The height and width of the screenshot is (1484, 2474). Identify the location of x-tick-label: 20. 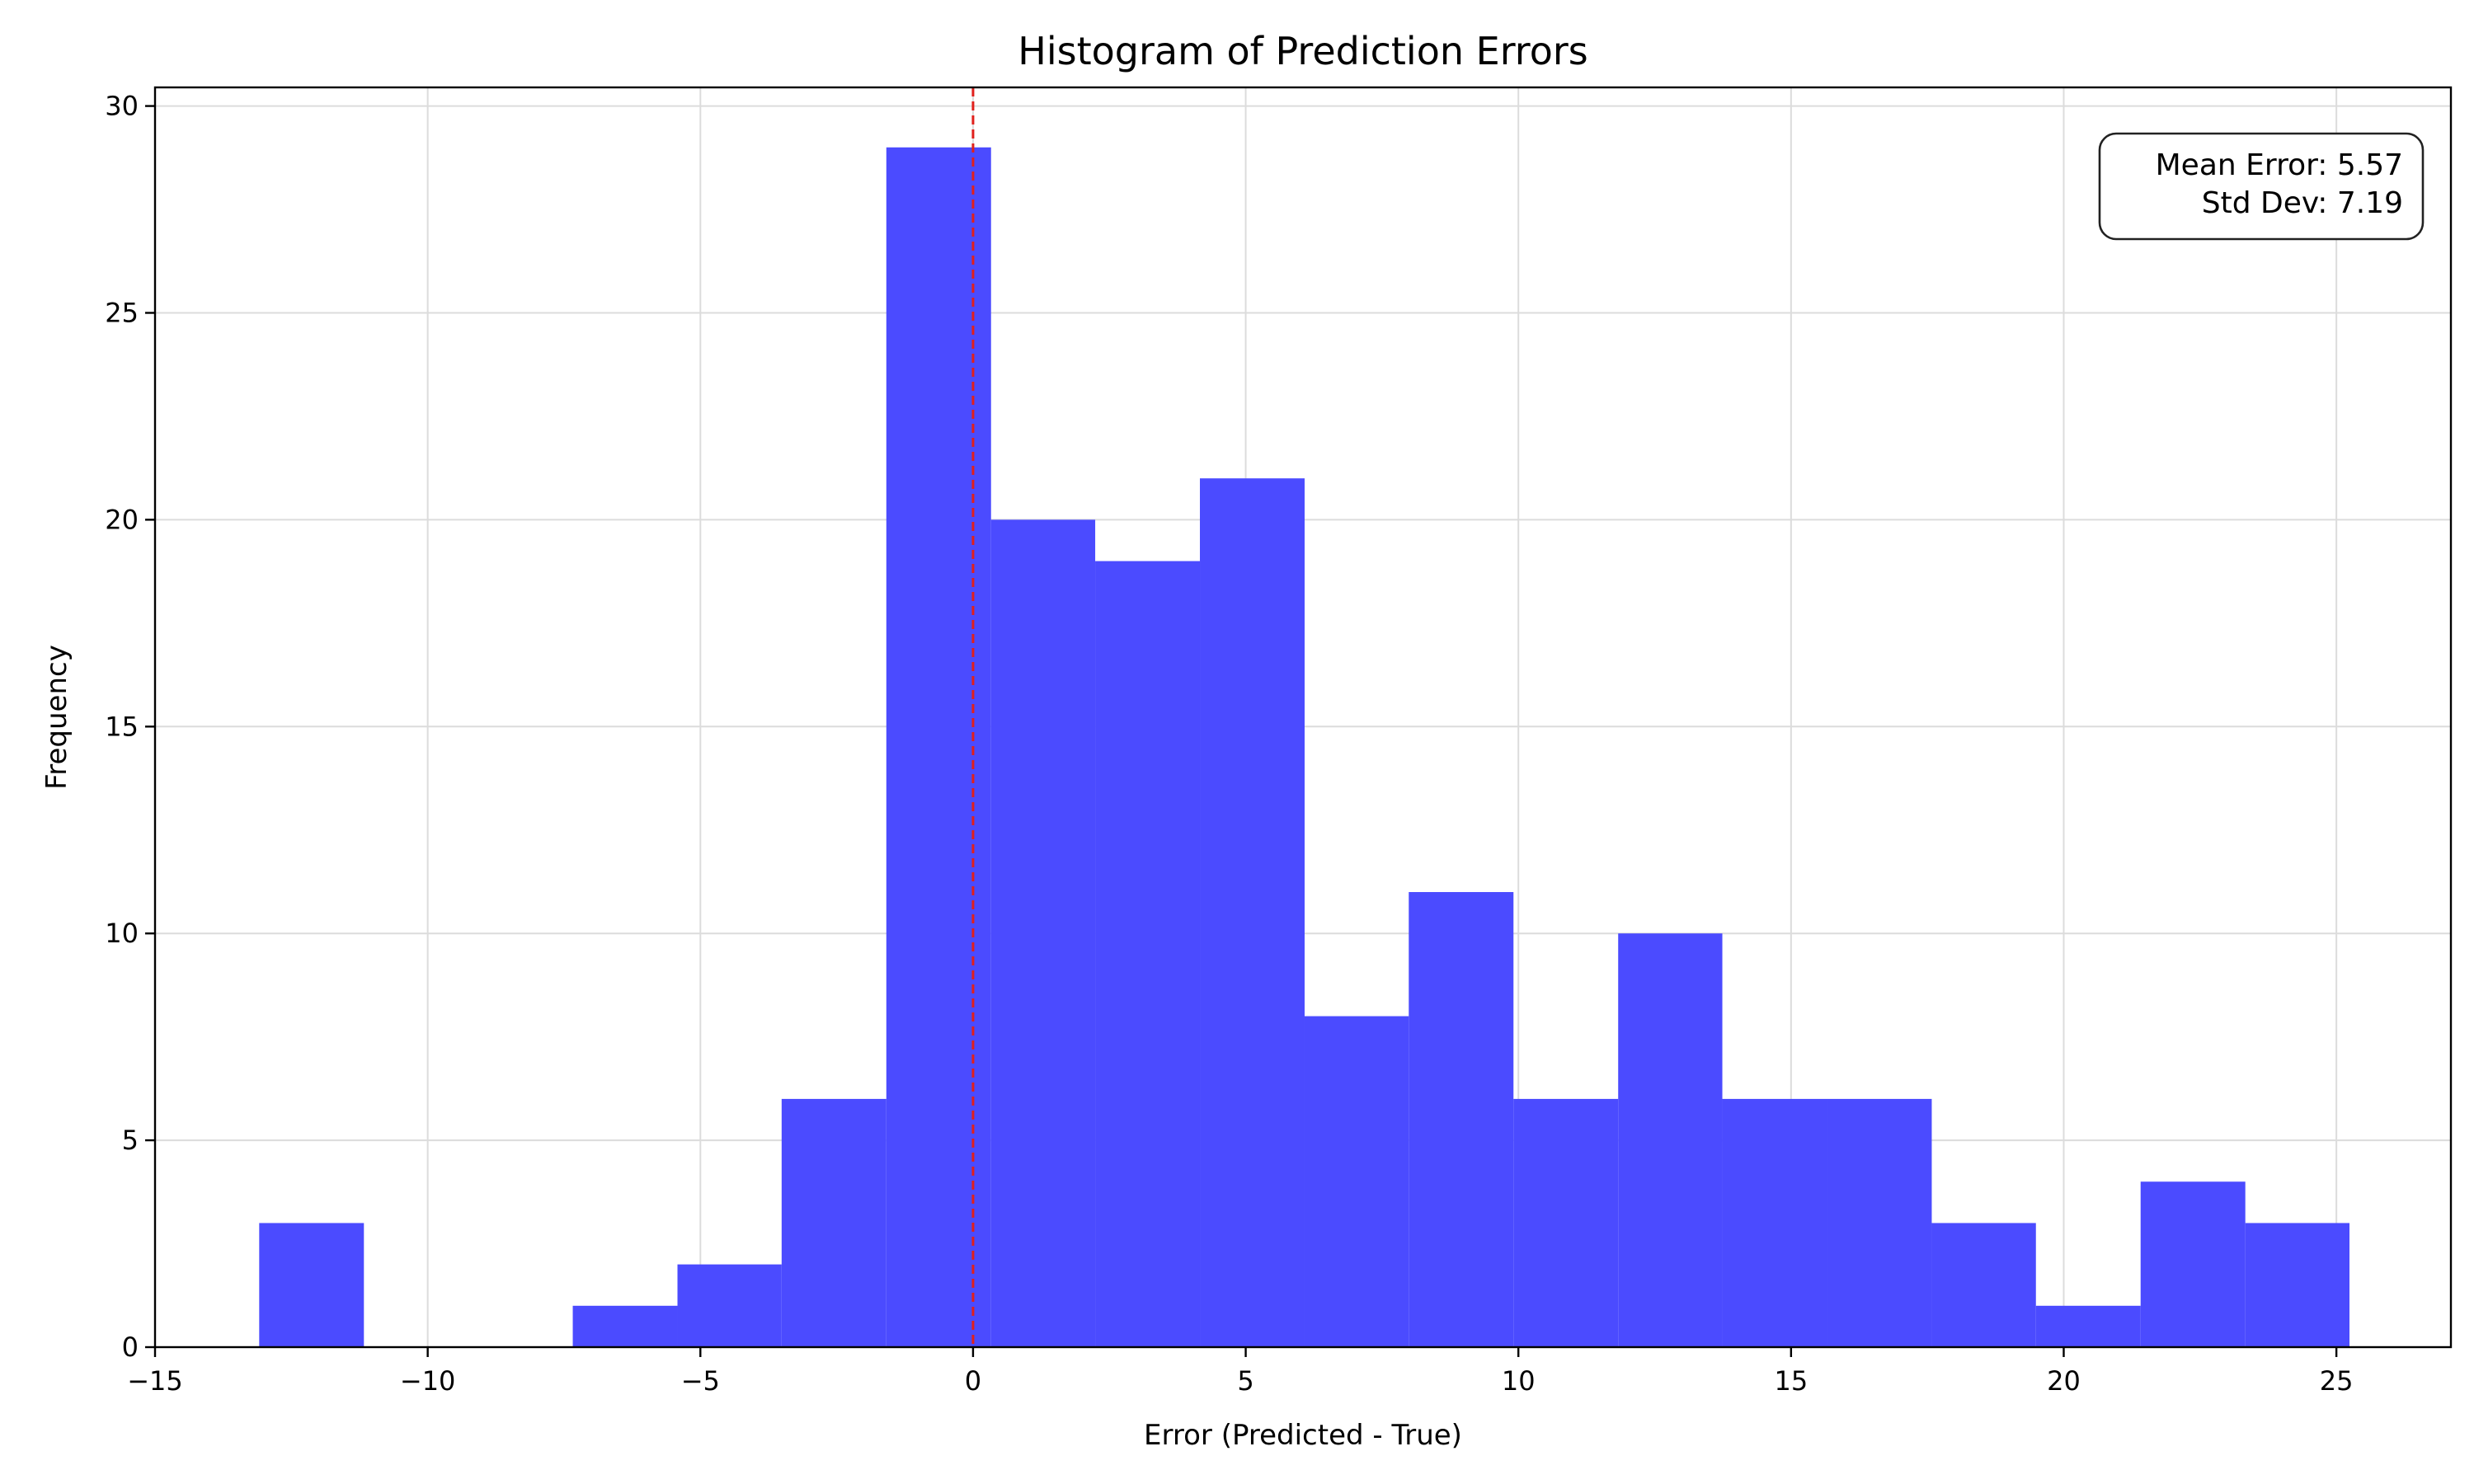
(2064, 1381).